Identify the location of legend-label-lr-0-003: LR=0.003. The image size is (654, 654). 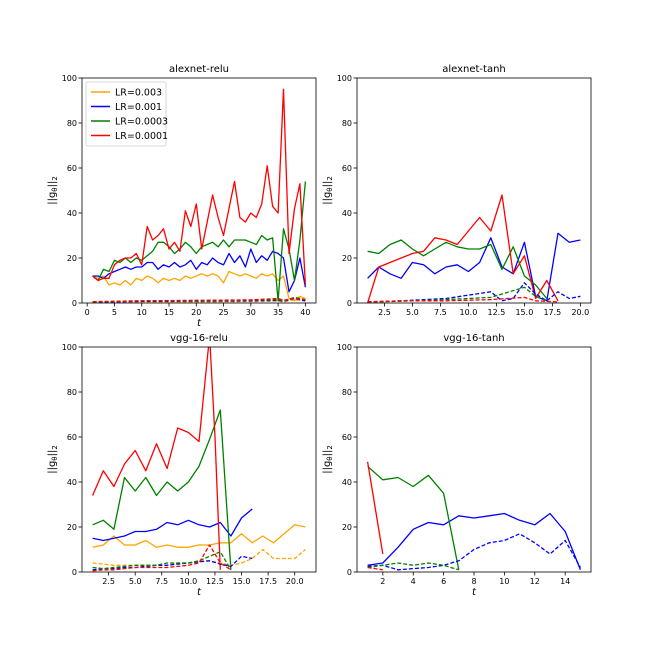
(138, 93).